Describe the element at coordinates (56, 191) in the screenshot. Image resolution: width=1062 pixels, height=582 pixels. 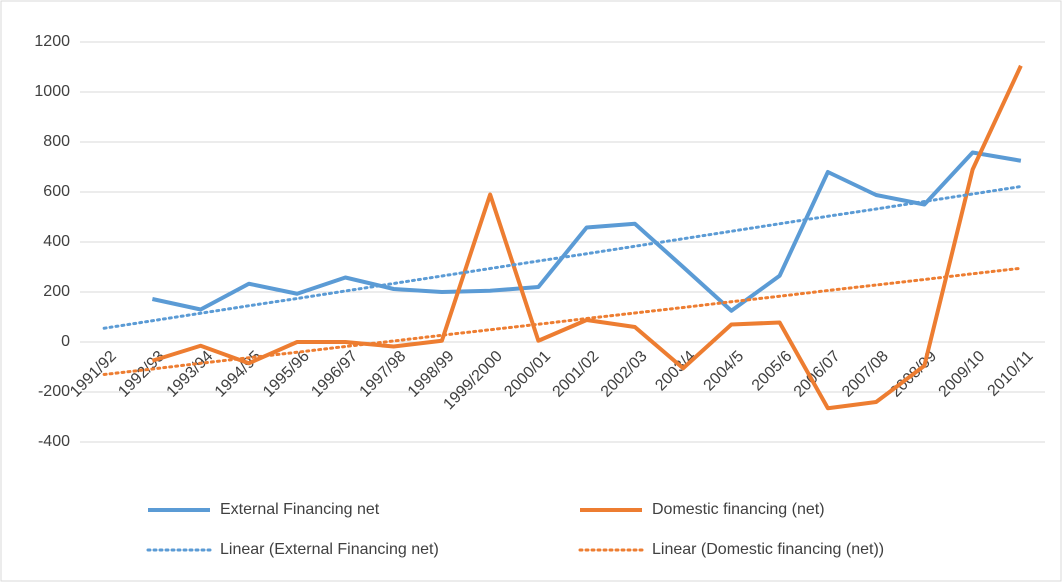
I see `y-tick-label: 600` at that location.